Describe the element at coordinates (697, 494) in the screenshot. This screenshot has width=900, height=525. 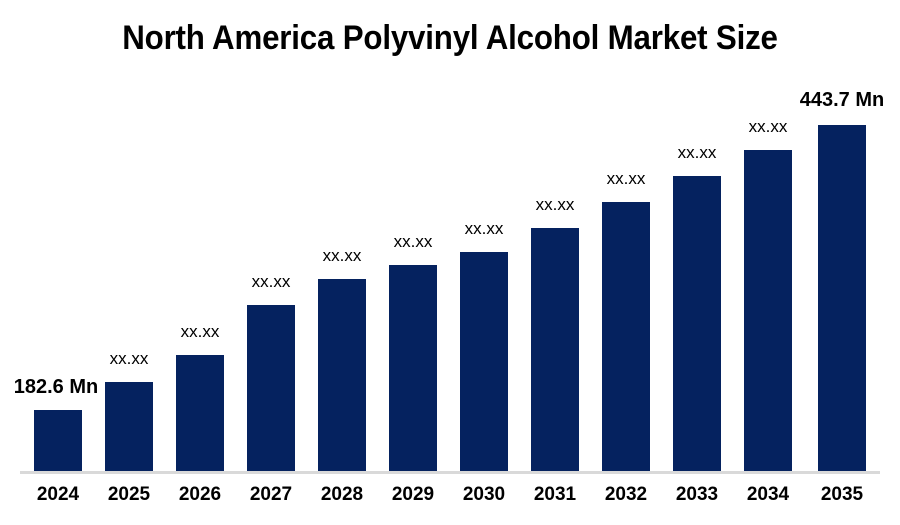
I see `category-label-2033: 2033` at that location.